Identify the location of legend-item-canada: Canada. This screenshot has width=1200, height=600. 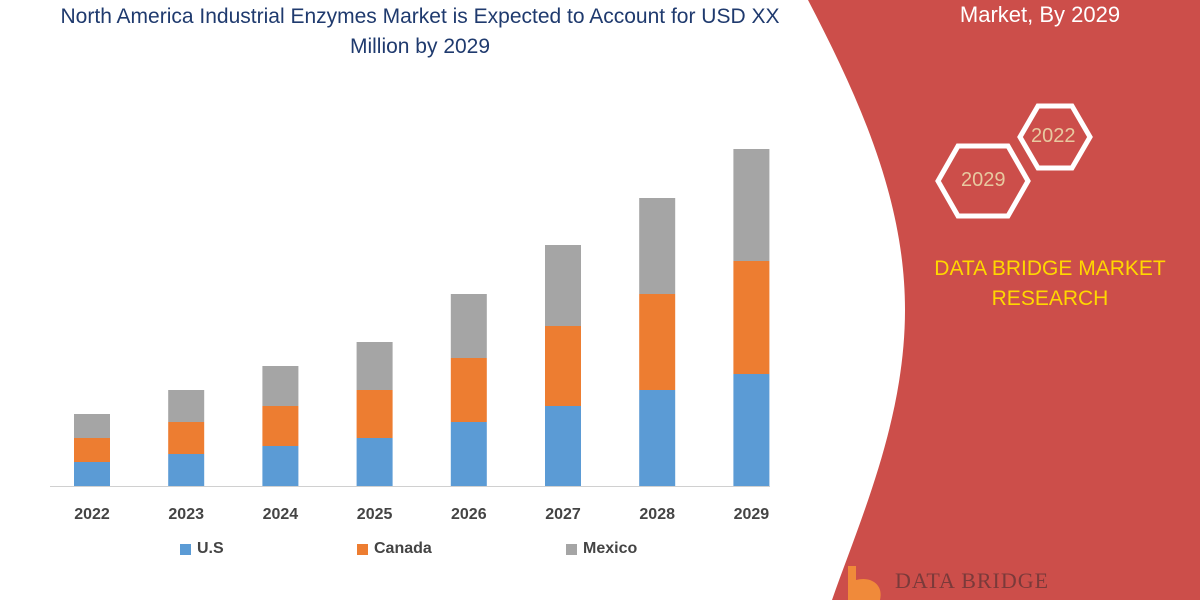
(394, 549).